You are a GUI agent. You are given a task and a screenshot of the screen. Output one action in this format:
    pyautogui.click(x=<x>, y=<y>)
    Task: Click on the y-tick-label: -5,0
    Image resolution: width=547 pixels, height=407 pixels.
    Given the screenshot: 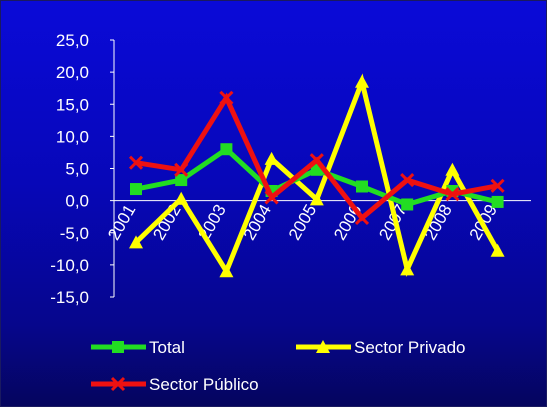 What is the action you would take?
    pyautogui.click(x=74, y=233)
    